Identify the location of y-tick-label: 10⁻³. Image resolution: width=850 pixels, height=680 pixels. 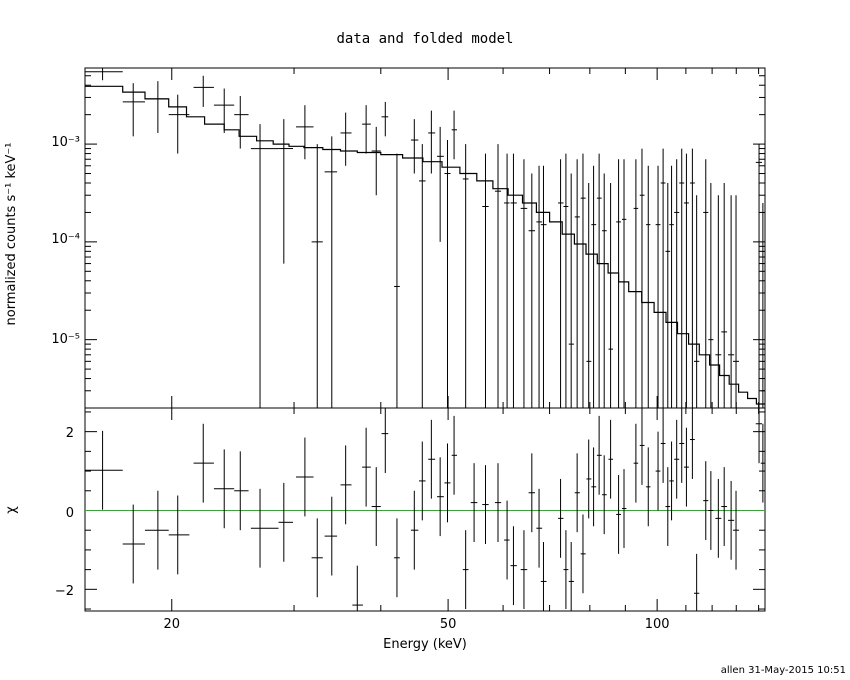
(65, 142).